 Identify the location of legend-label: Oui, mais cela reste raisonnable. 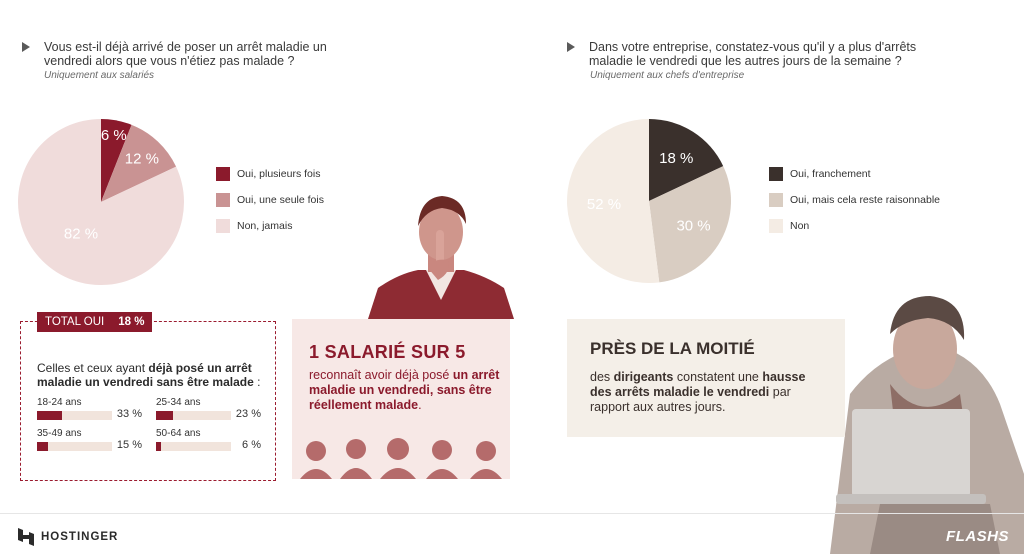
(865, 200).